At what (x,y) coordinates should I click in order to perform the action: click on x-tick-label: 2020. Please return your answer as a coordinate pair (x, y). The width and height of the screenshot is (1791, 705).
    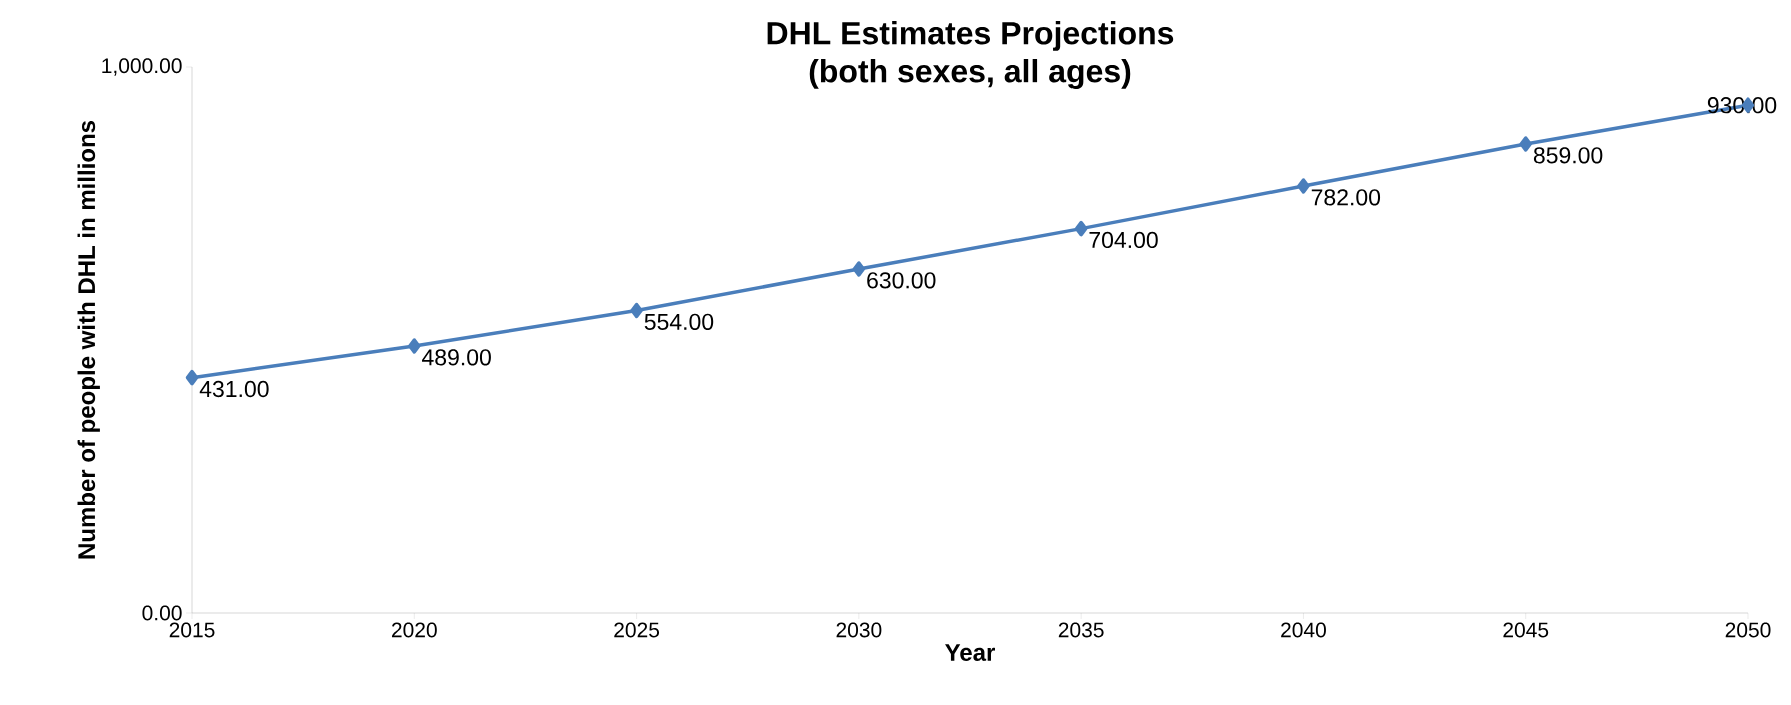
    Looking at the image, I should click on (414, 630).